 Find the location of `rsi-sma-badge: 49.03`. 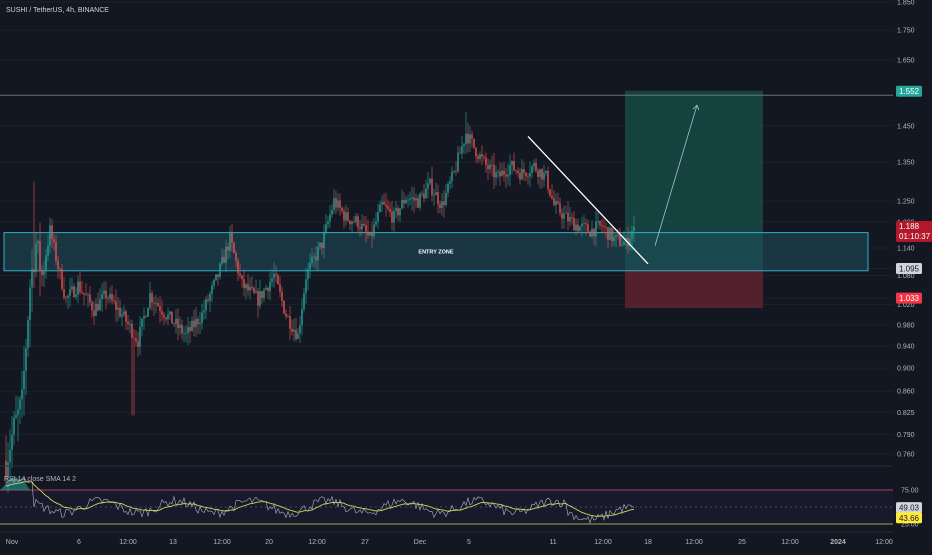

rsi-sma-badge: 49.03 is located at coordinates (909, 508).